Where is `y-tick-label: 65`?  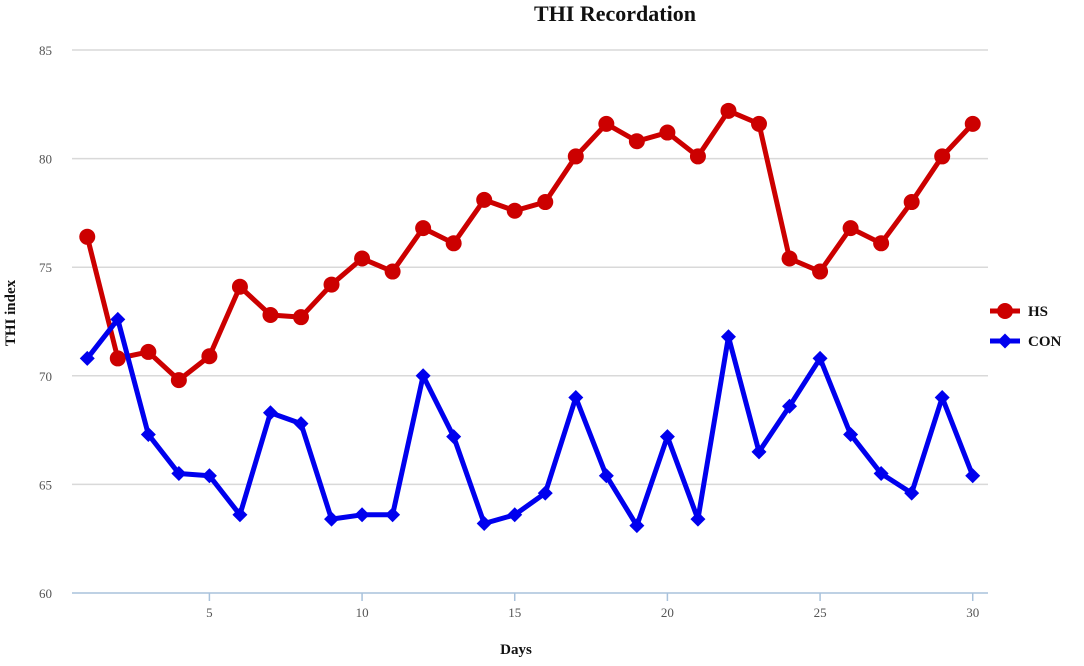
y-tick-label: 65 is located at coordinates (45, 484).